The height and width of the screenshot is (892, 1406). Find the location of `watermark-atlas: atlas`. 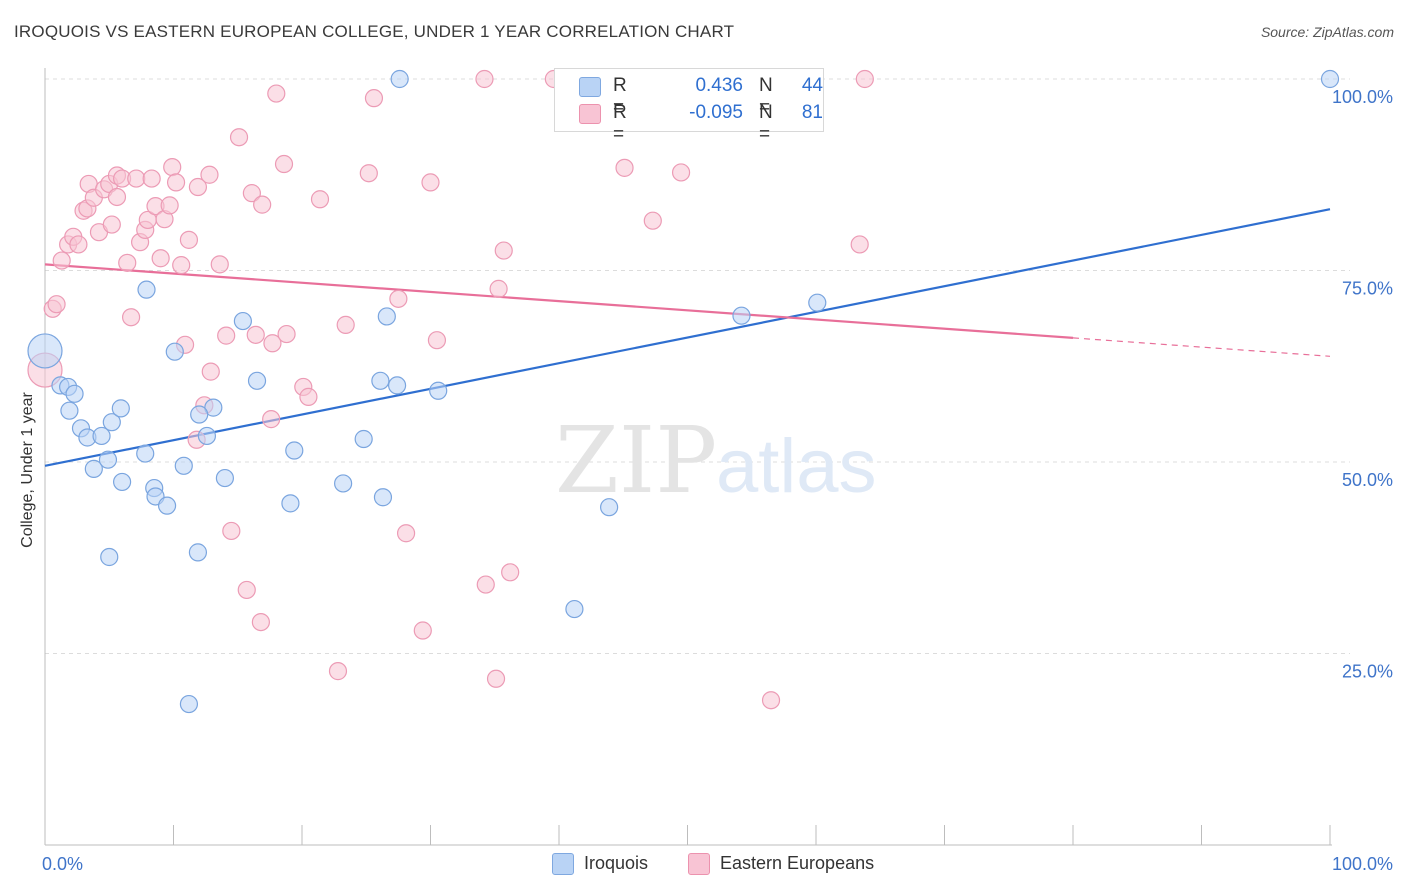

watermark-atlas: atlas is located at coordinates (796, 466).